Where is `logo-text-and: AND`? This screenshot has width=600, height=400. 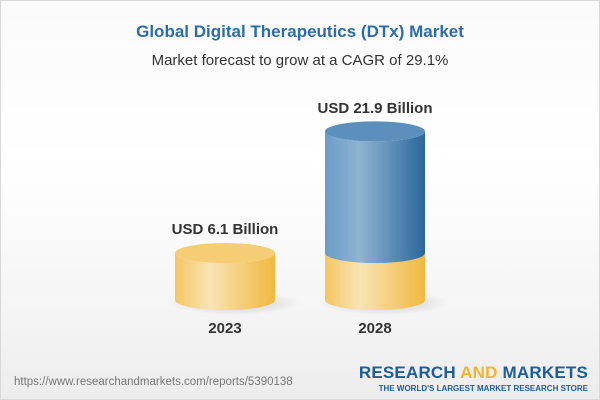
logo-text-and: AND is located at coordinates (479, 372).